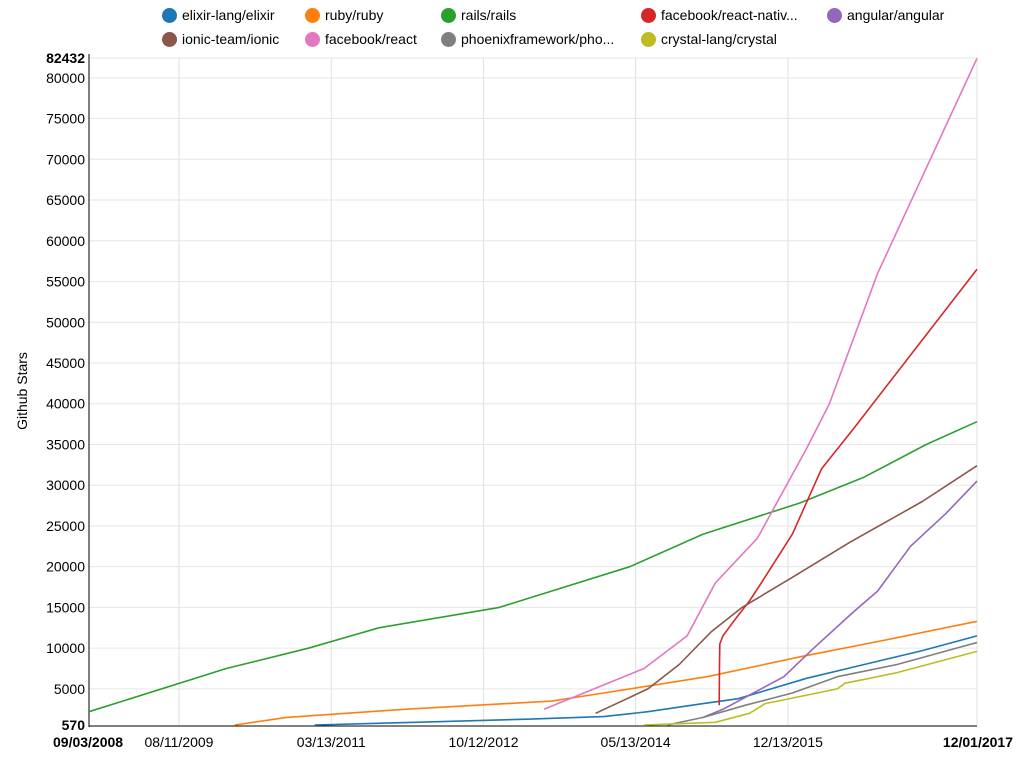  What do you see at coordinates (69, 689) in the screenshot?
I see `y-tick-label: 5000` at bounding box center [69, 689].